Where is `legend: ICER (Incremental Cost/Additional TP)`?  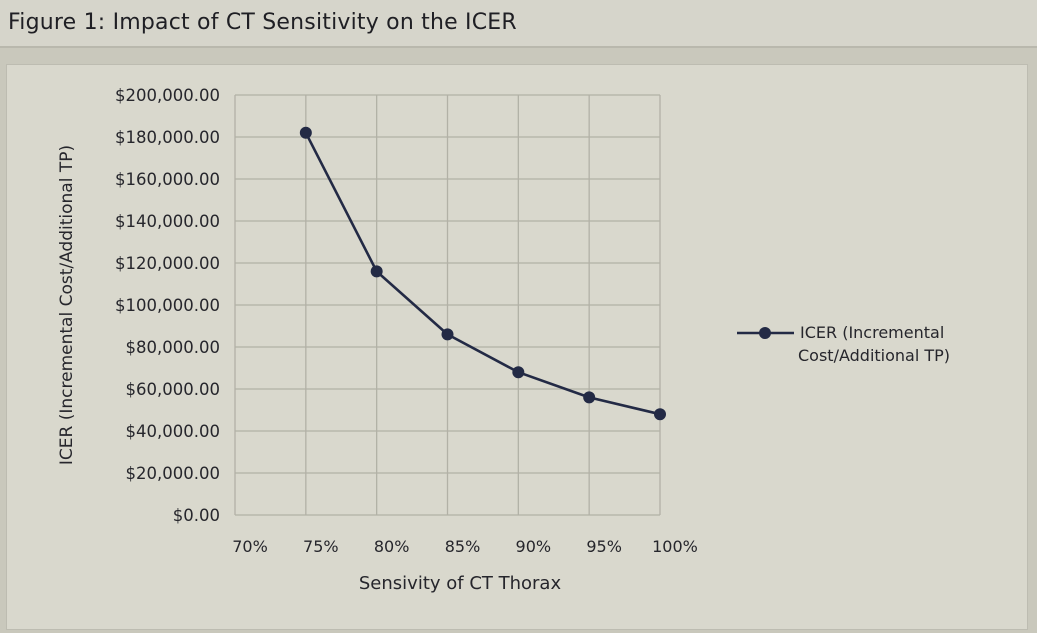 legend: ICER (Incremental Cost/Additional TP) is located at coordinates (843, 344).